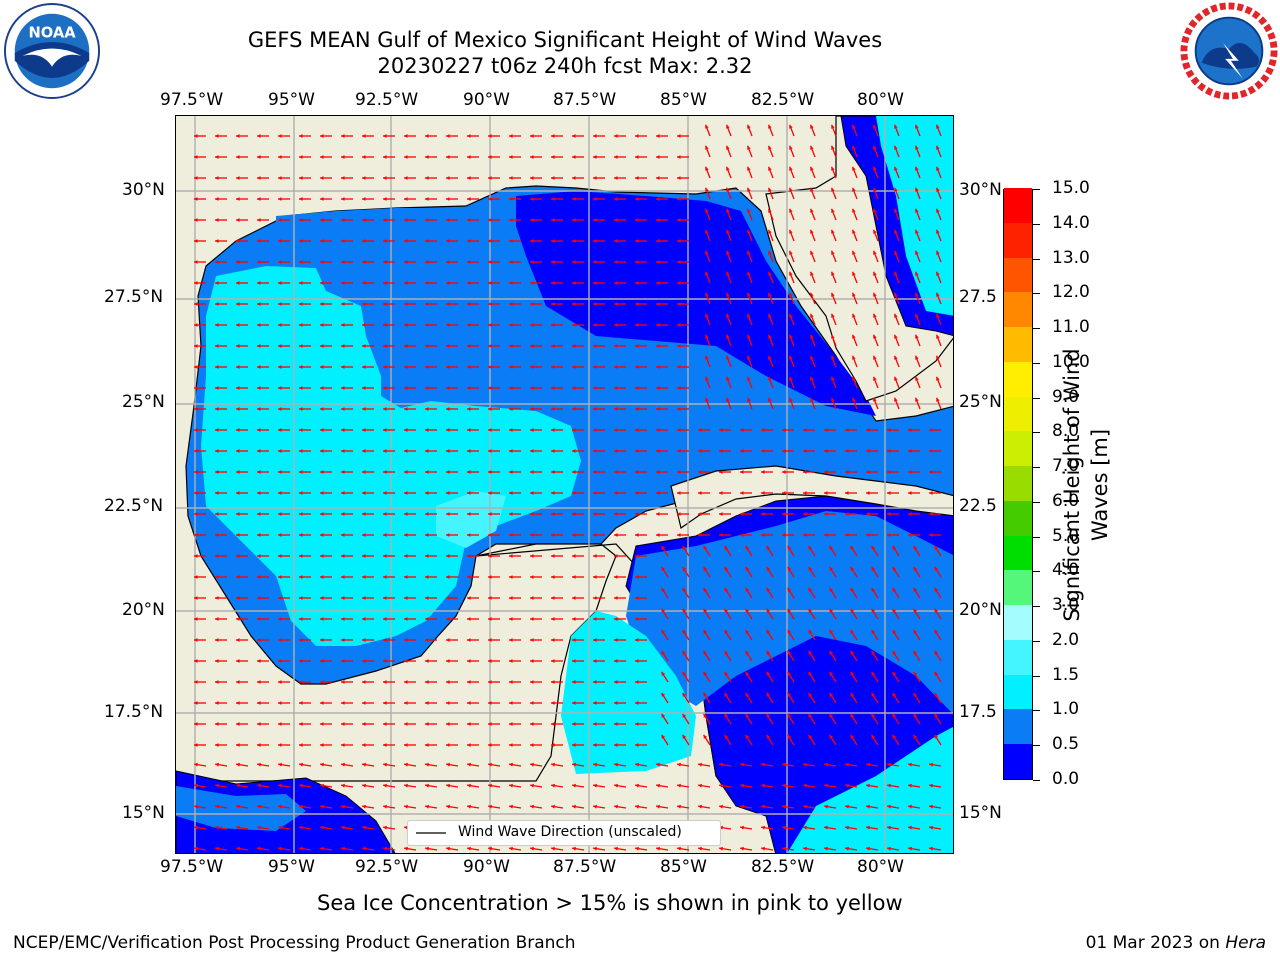  What do you see at coordinates (564, 833) in the screenshot?
I see `map-legend: Wind Wave Direction (unscaled)` at bounding box center [564, 833].